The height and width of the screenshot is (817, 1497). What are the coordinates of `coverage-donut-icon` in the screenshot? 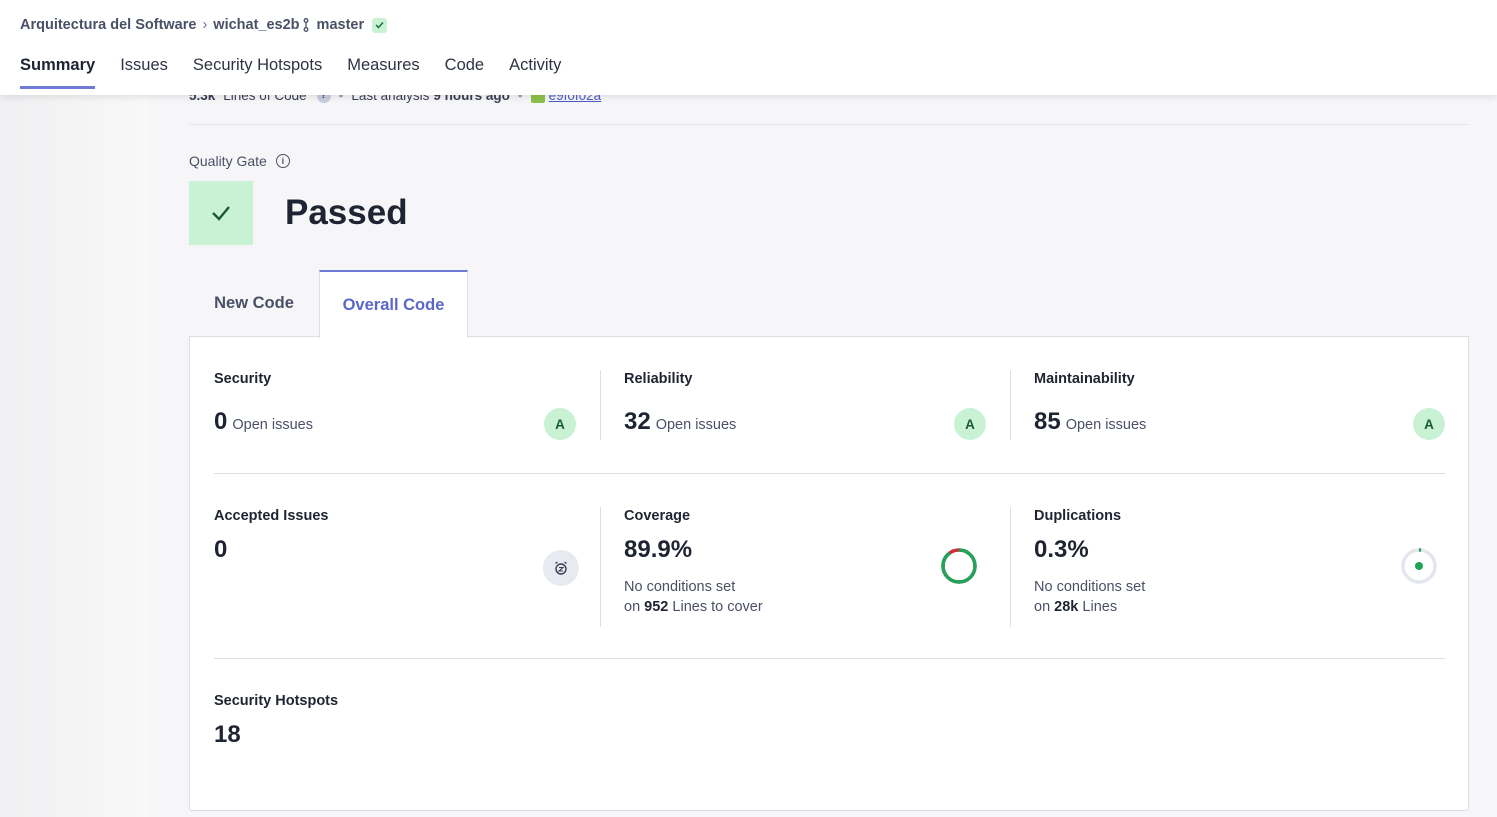 It's located at (959, 566).